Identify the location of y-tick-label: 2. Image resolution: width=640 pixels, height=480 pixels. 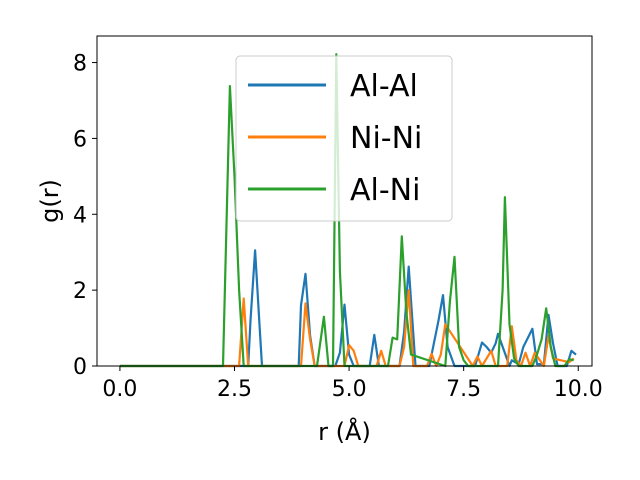
(80, 291).